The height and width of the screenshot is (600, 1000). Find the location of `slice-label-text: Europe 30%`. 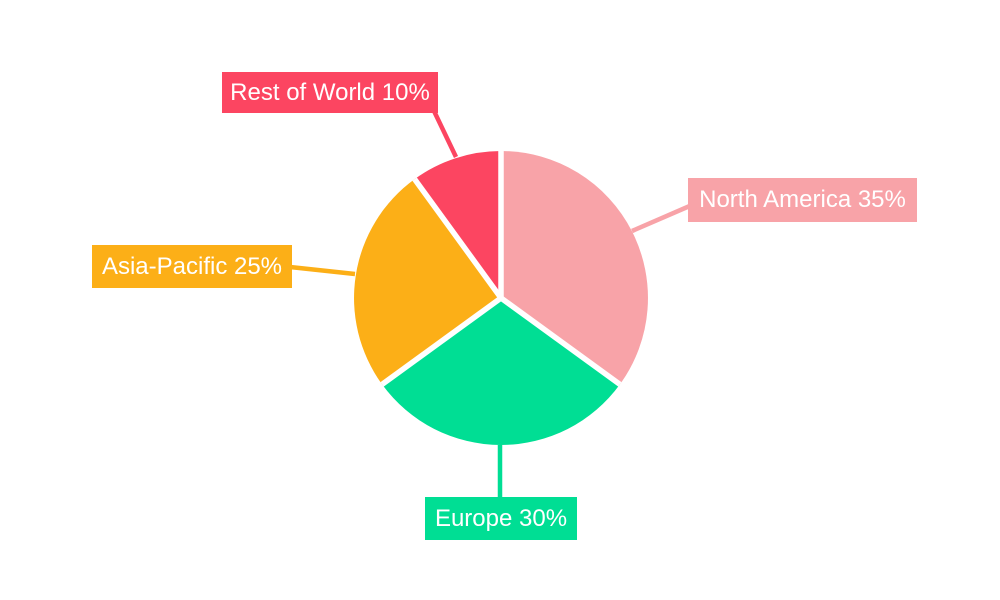

slice-label-text: Europe 30% is located at coordinates (501, 518).